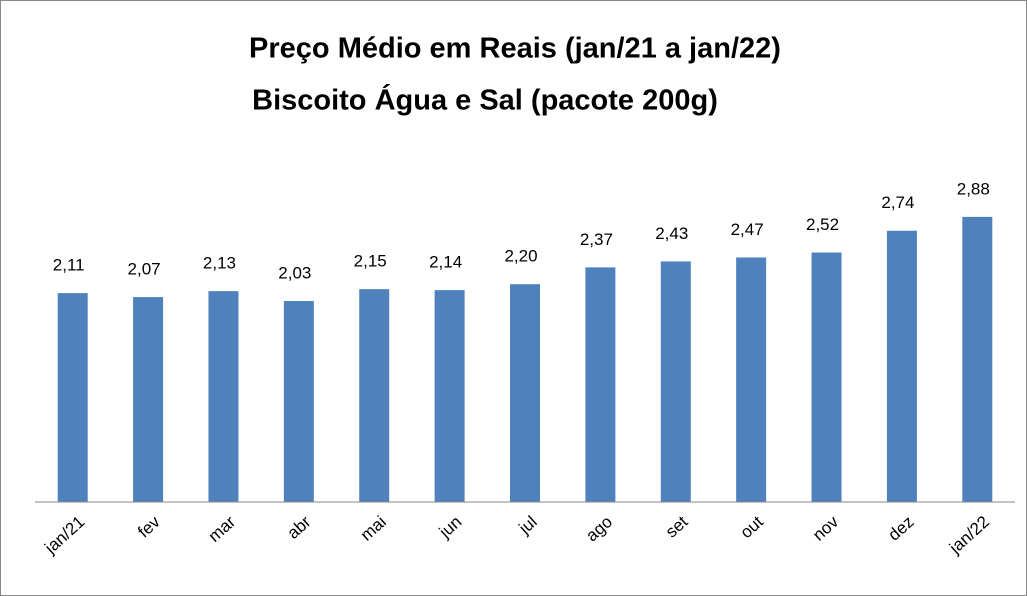 This screenshot has width=1027, height=596. What do you see at coordinates (294, 273) in the screenshot?
I see `value-label: 2,03` at bounding box center [294, 273].